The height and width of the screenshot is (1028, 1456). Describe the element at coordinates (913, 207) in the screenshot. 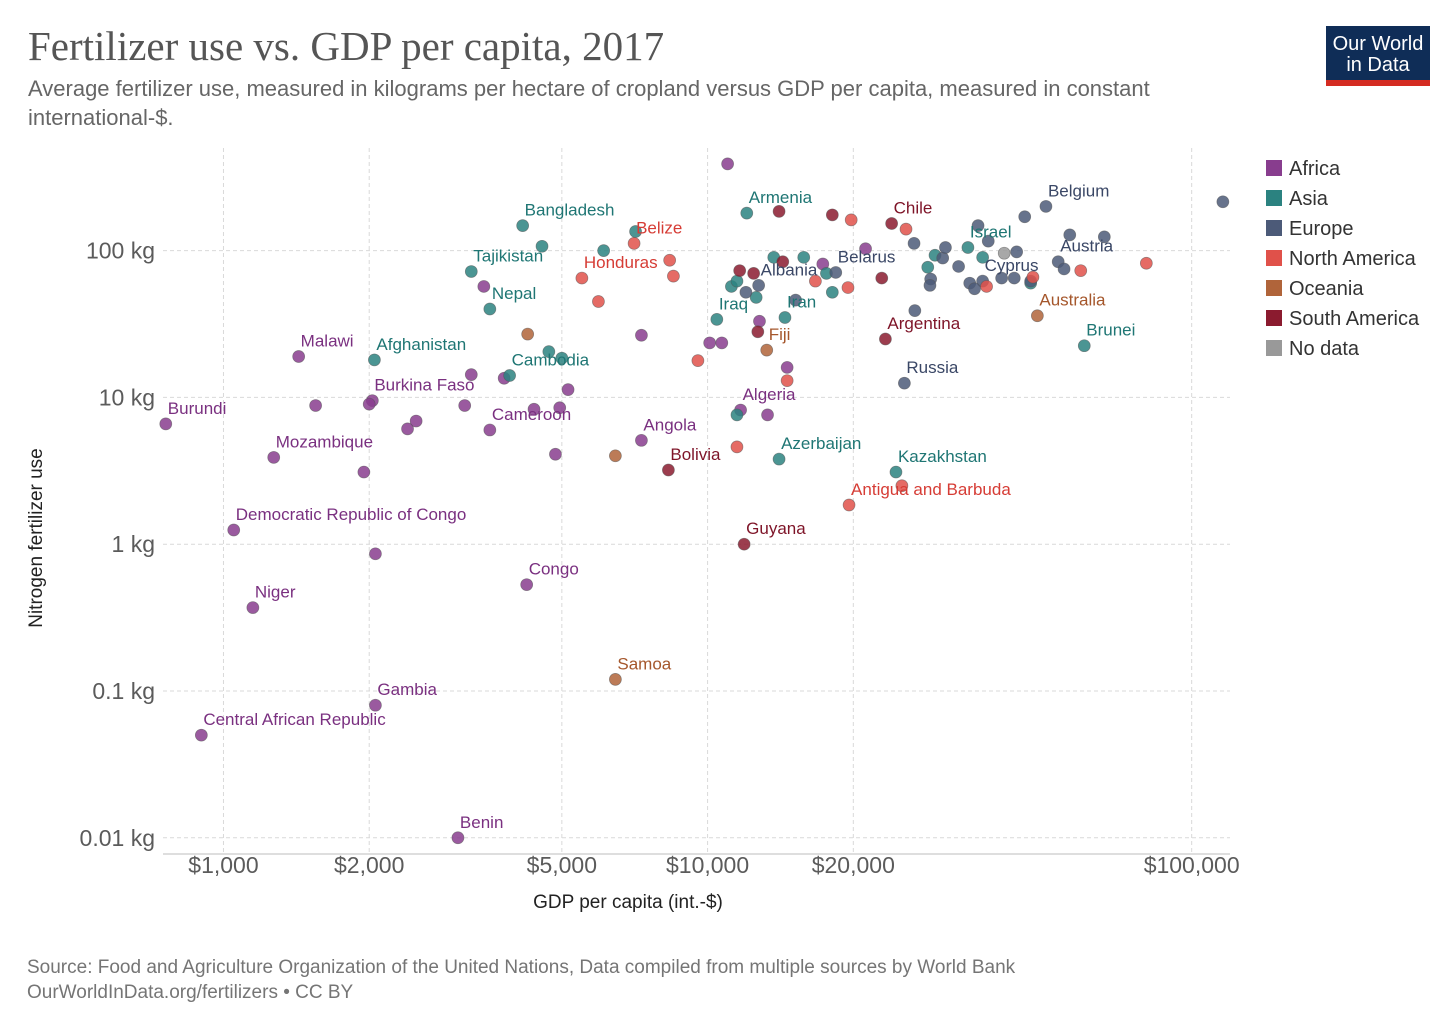

I see `data-point-label: Chile` at that location.